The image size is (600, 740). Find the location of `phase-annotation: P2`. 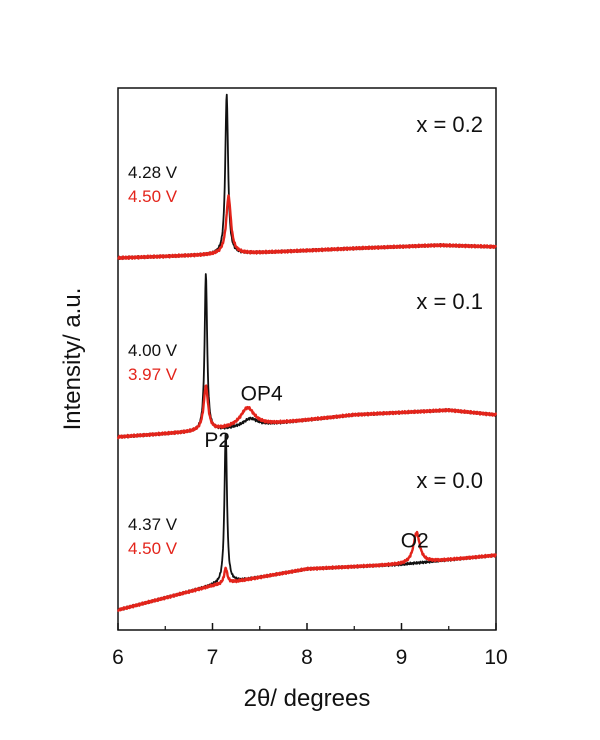

phase-annotation: P2 is located at coordinates (217, 440).